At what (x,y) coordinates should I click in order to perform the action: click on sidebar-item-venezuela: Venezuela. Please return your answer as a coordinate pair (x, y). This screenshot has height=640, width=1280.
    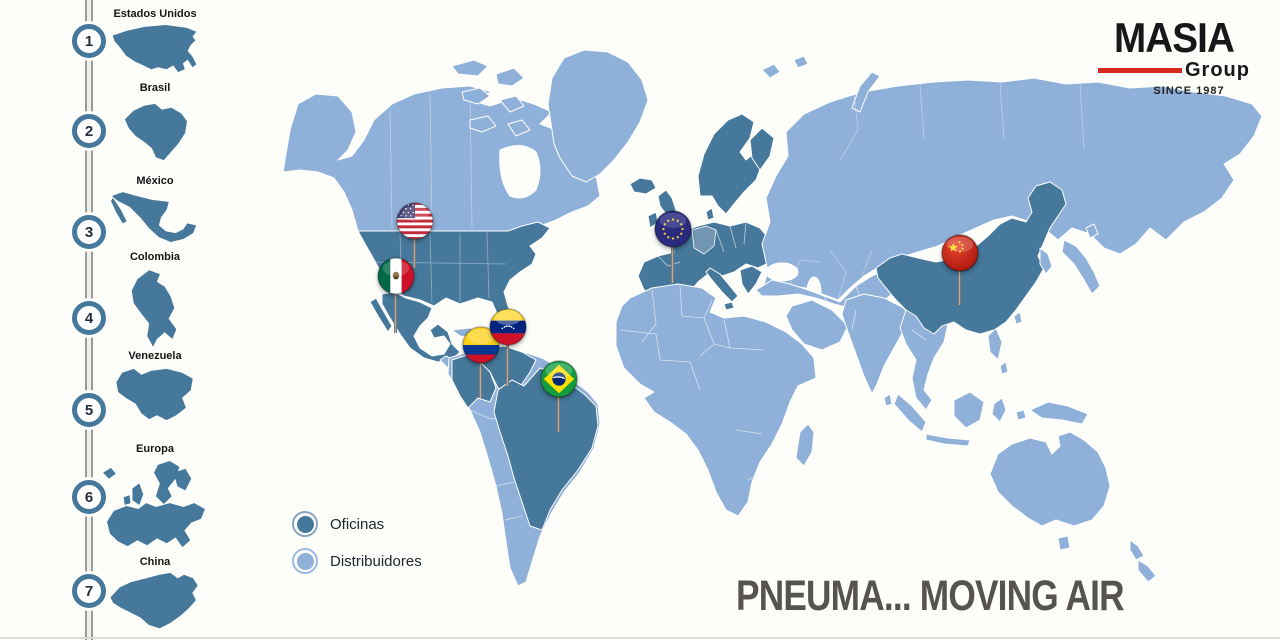
    Looking at the image, I should click on (155, 389).